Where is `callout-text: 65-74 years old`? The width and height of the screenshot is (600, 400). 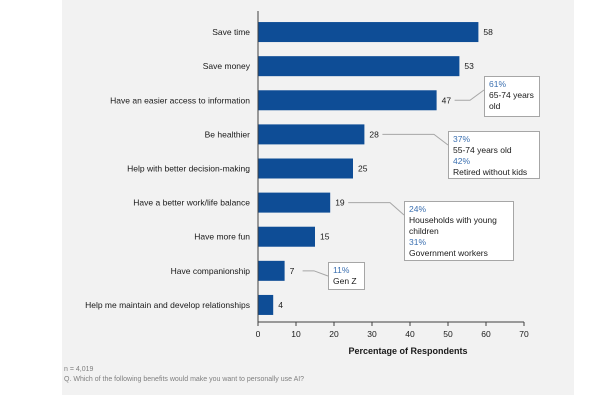
callout-text: 65-74 years old is located at coordinates (511, 100).